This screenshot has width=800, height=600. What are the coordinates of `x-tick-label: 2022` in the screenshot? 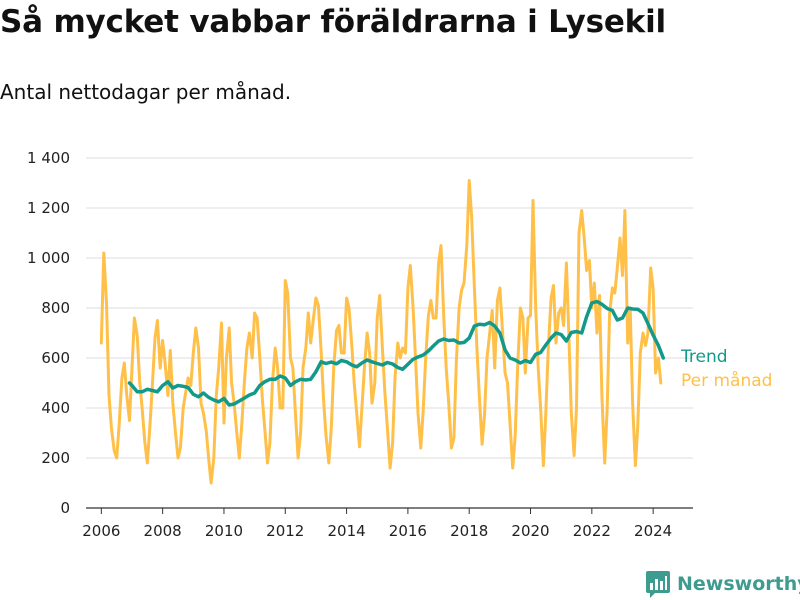 It's located at (592, 531).